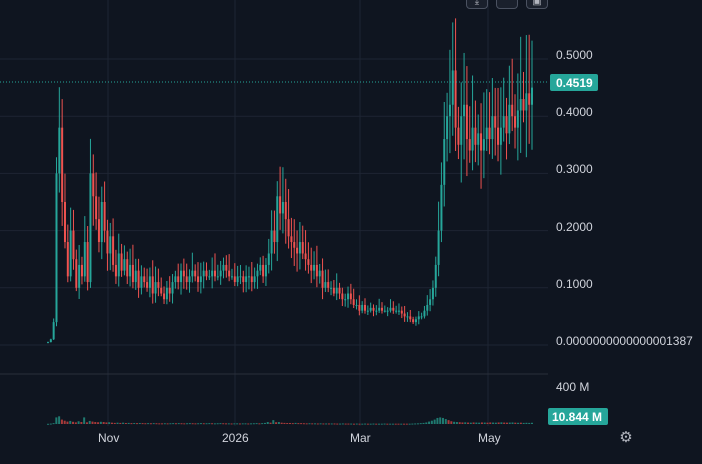 This screenshot has width=702, height=464. What do you see at coordinates (537, 4) in the screenshot?
I see `camera-icon: ▣` at bounding box center [537, 4].